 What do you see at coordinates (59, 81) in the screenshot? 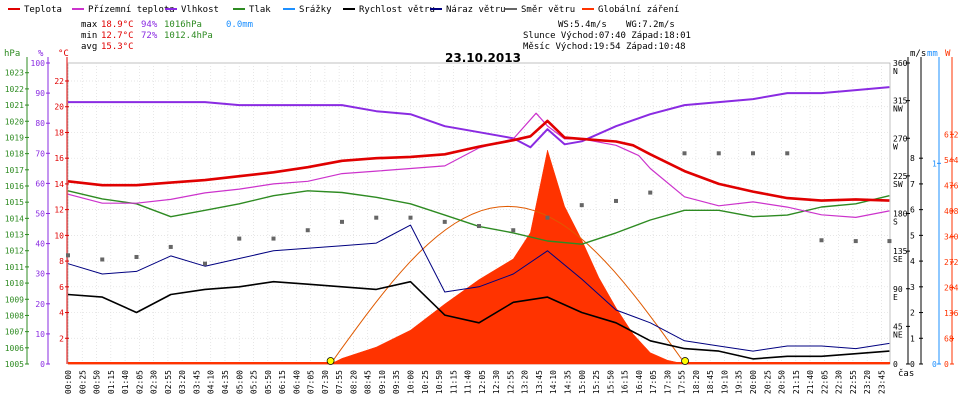
I see `axis-celsius-tick-label: 22` at bounding box center [59, 81].